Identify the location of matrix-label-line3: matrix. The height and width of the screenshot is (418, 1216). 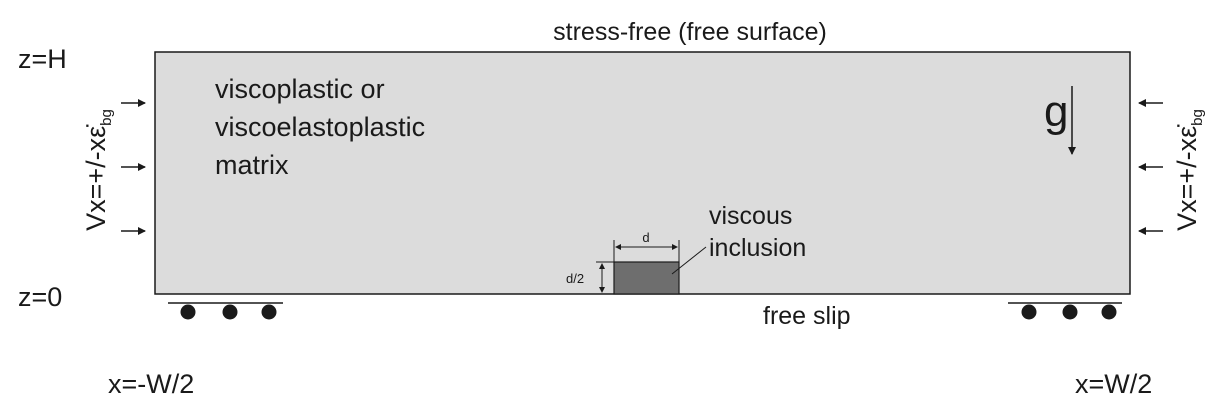
(252, 165).